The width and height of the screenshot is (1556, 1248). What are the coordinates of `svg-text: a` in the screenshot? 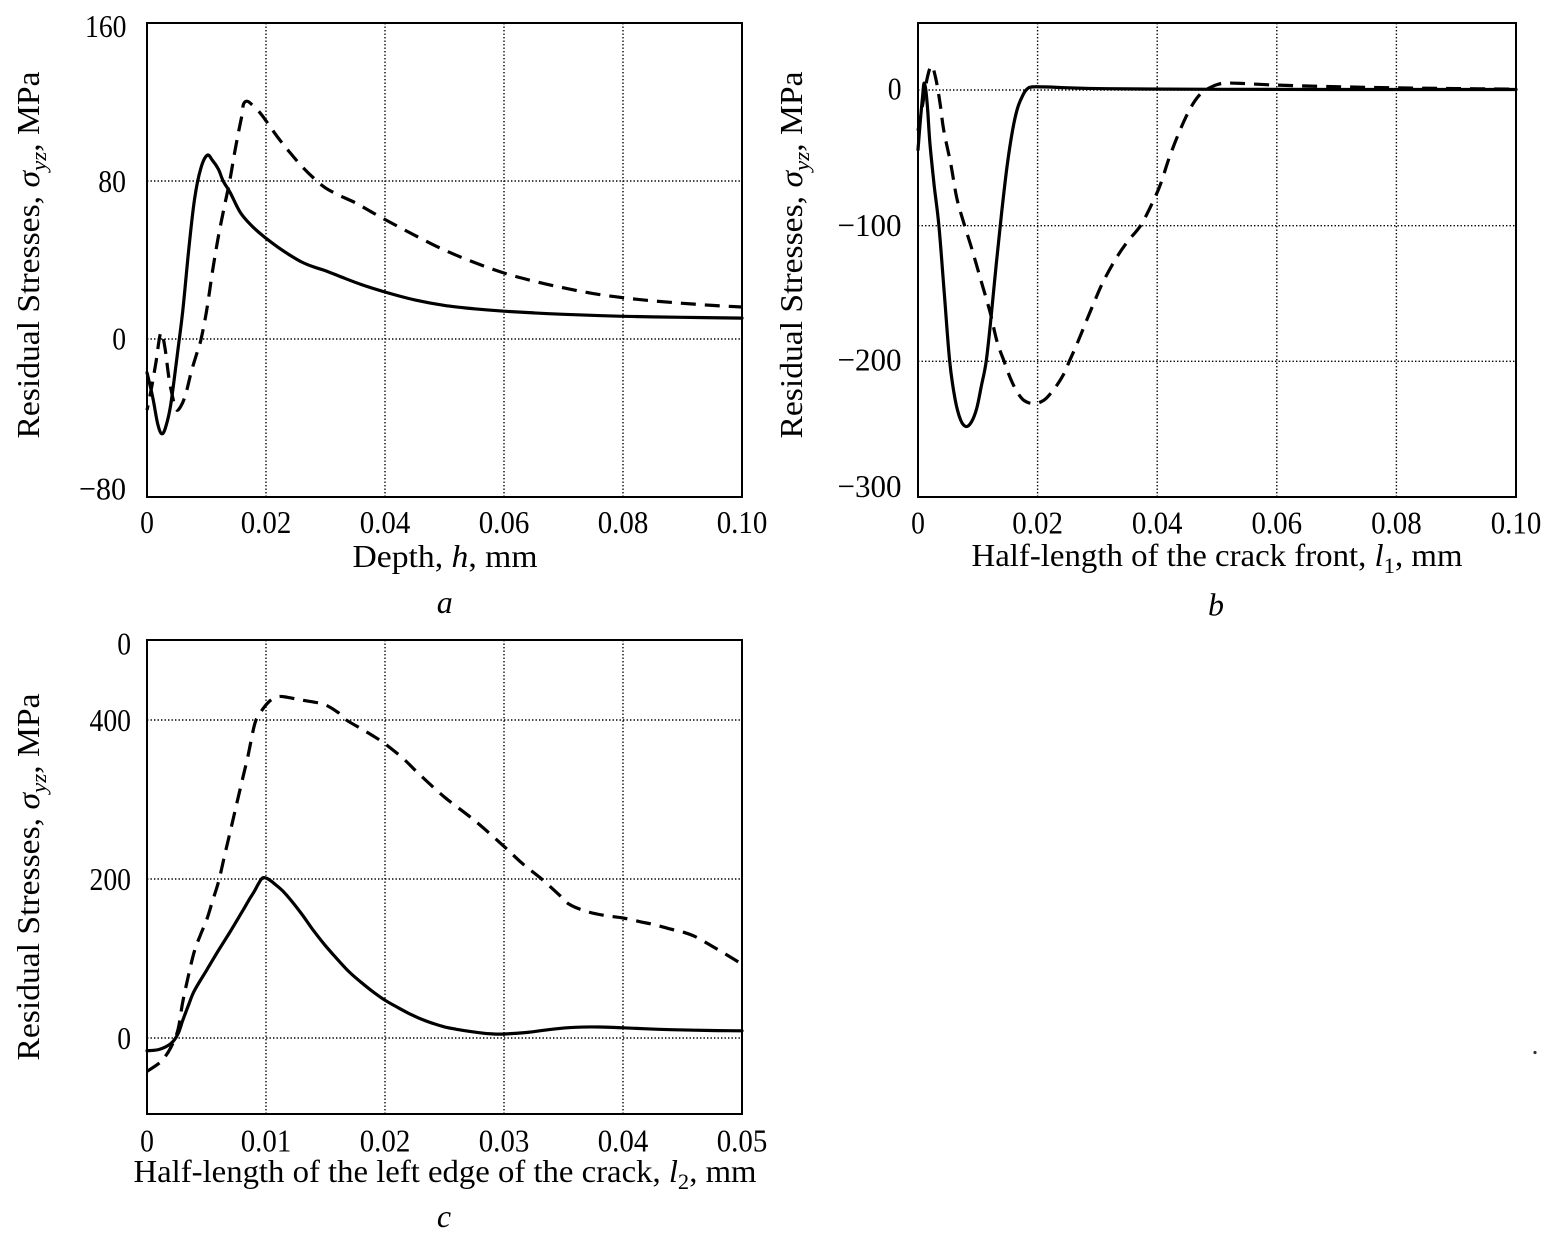 It's located at (445, 602).